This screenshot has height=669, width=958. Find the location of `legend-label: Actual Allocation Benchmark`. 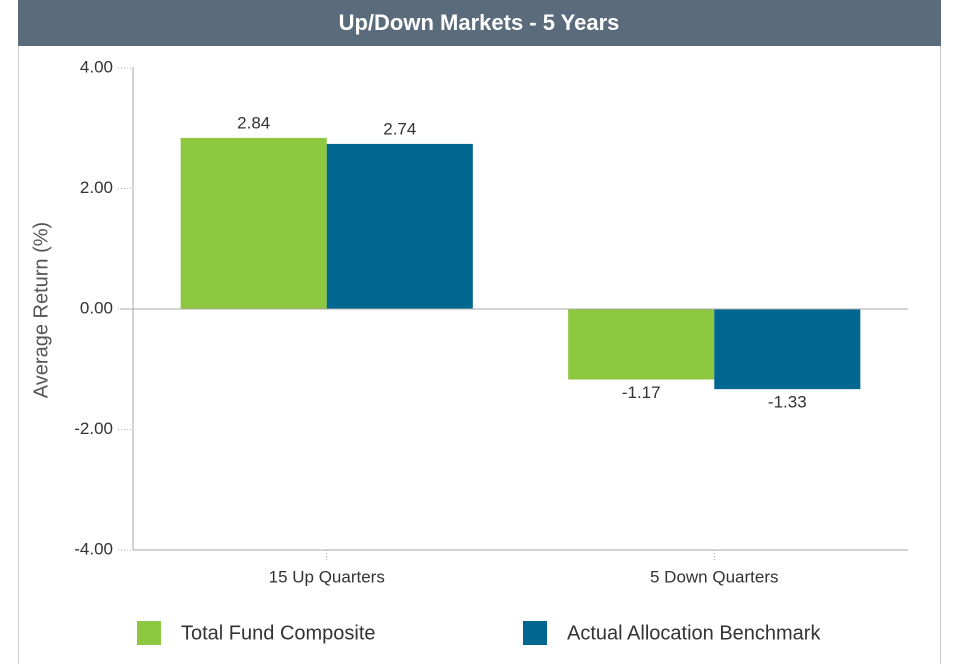

legend-label: Actual Allocation Benchmark is located at coordinates (694, 633).